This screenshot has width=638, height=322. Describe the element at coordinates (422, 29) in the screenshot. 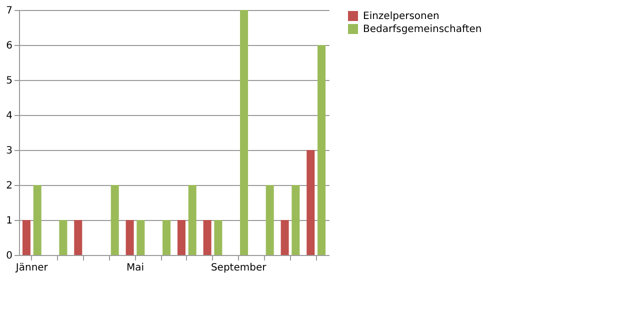

I see `legend-label: Bedarfsgemeinschaften` at that location.